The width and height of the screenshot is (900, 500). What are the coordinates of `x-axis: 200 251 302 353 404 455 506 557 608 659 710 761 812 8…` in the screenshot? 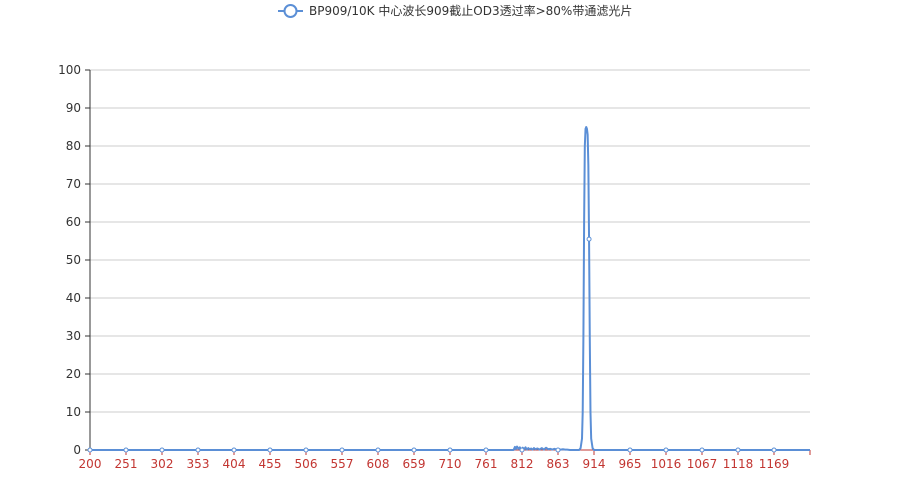 It's located at (445, 460).